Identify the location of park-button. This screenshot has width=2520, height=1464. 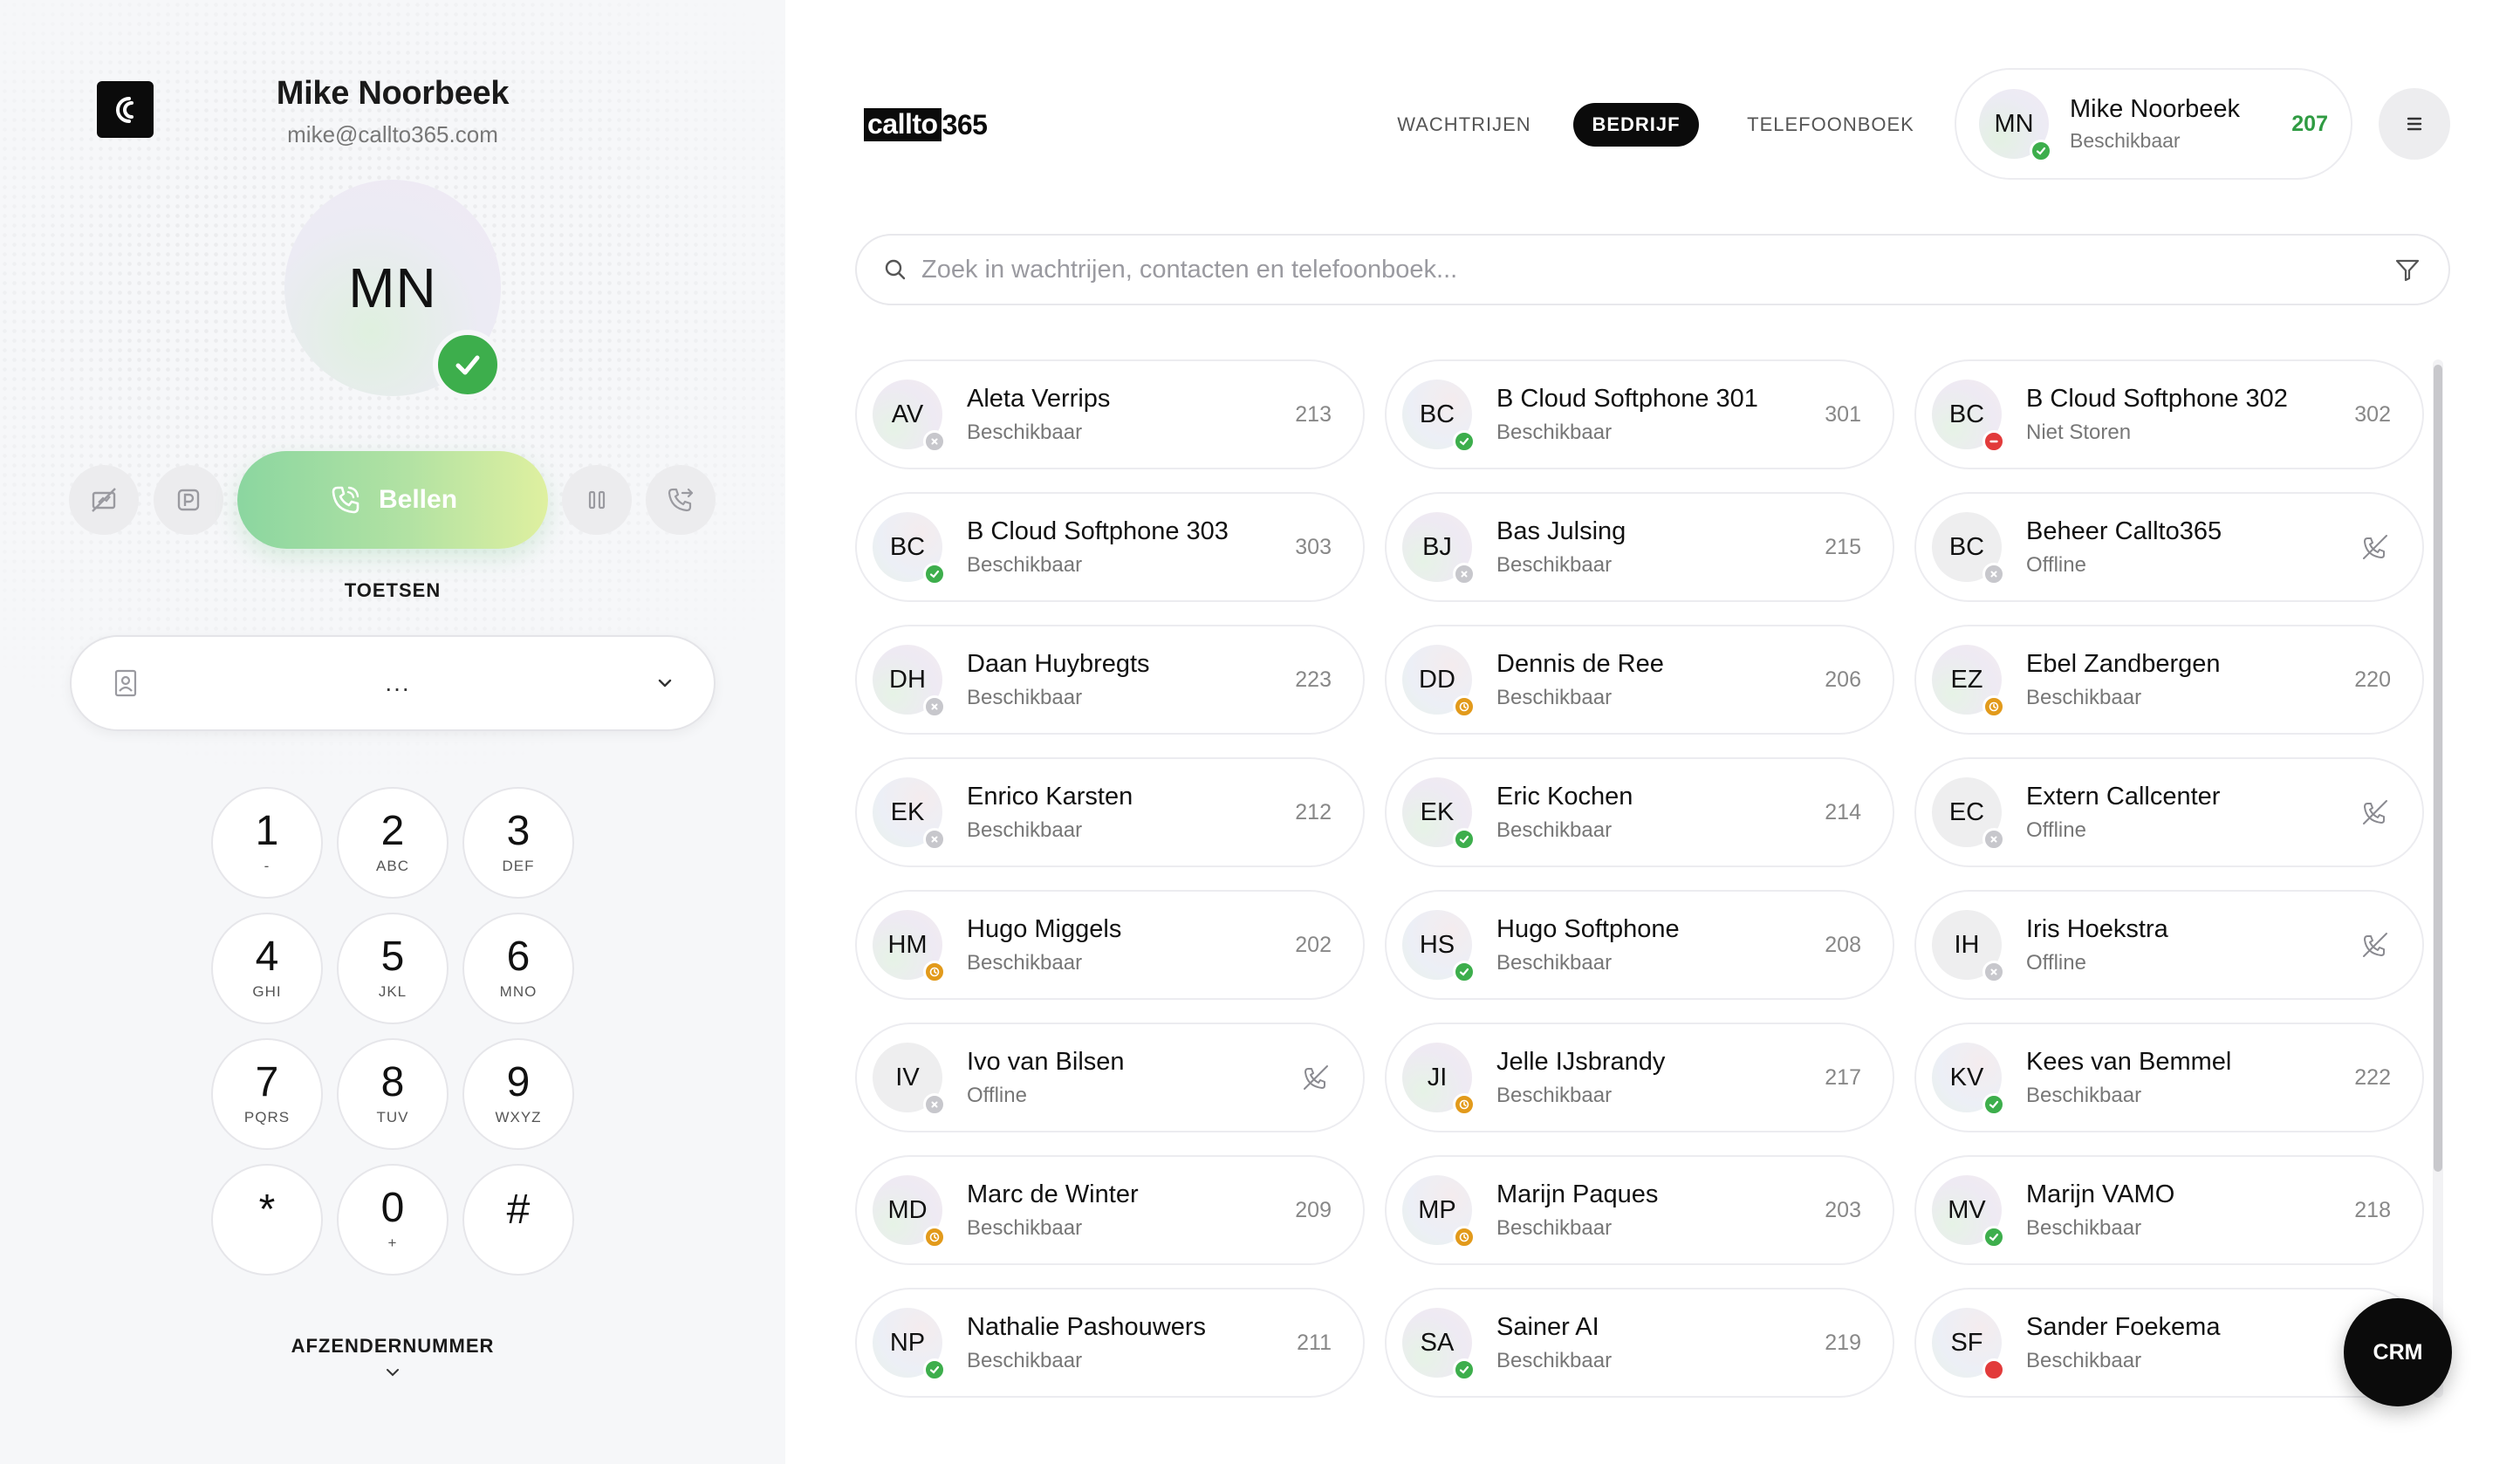
(188, 500).